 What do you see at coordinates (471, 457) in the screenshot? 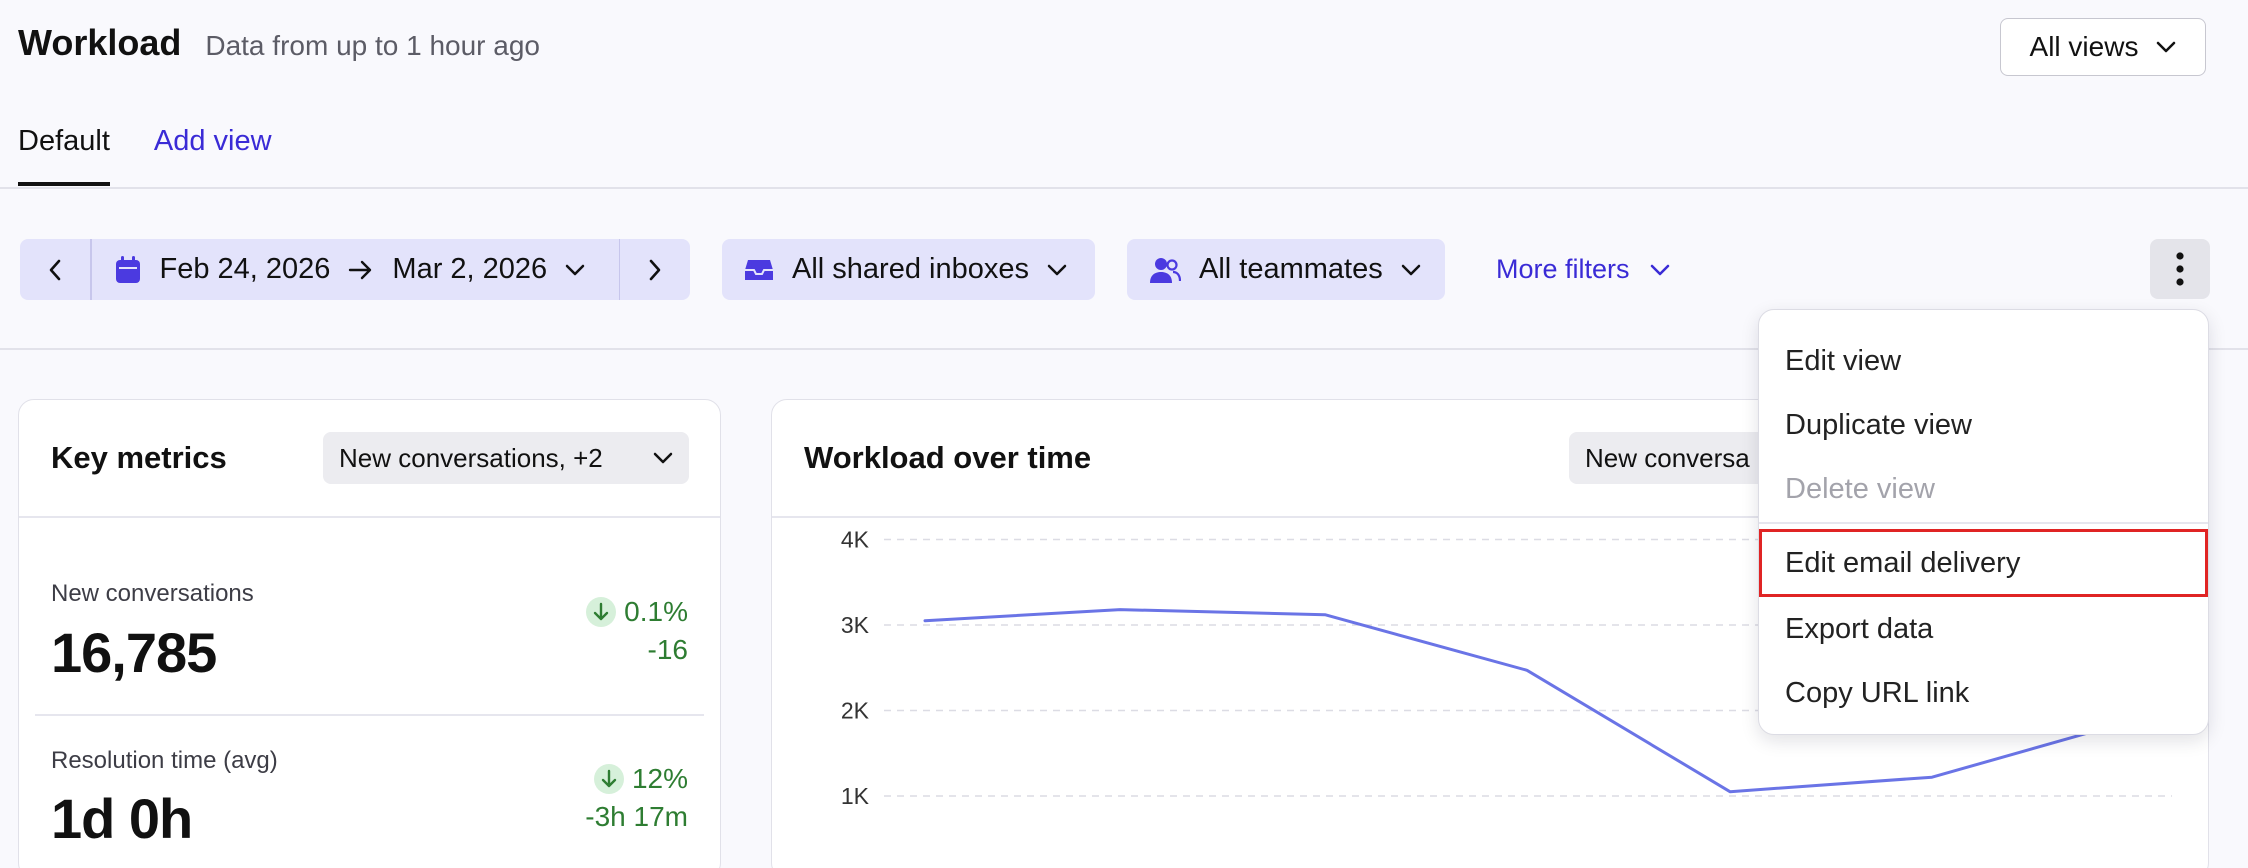
I see `metrics-selector-label: New conversations, +2` at bounding box center [471, 457].